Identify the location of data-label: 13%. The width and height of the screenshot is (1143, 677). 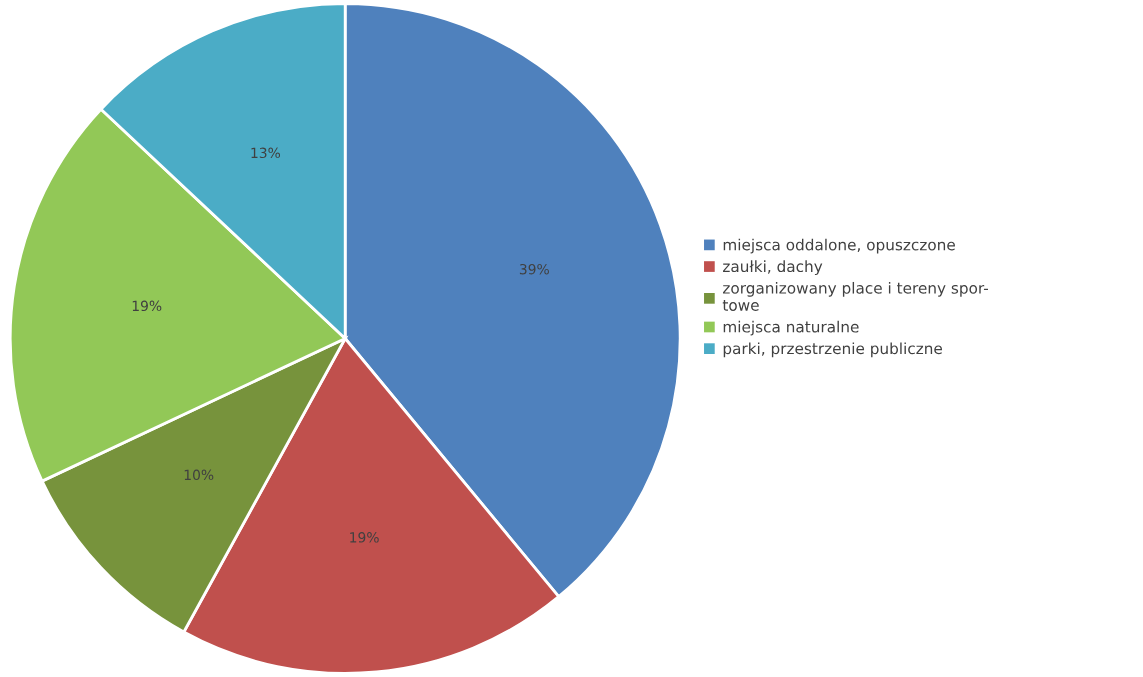
(266, 153).